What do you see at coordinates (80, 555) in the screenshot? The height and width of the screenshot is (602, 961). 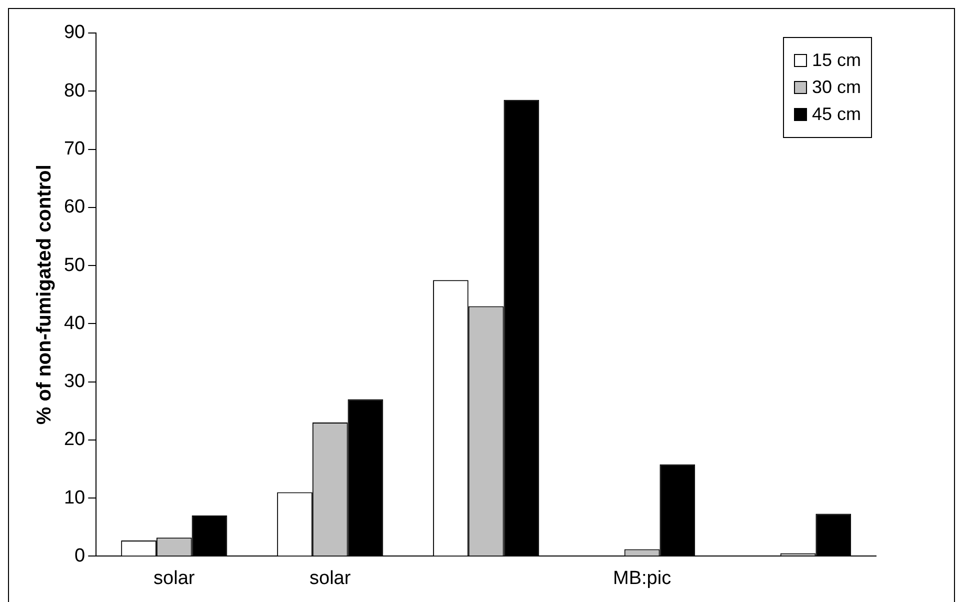 I see `y-tick-label: 0` at bounding box center [80, 555].